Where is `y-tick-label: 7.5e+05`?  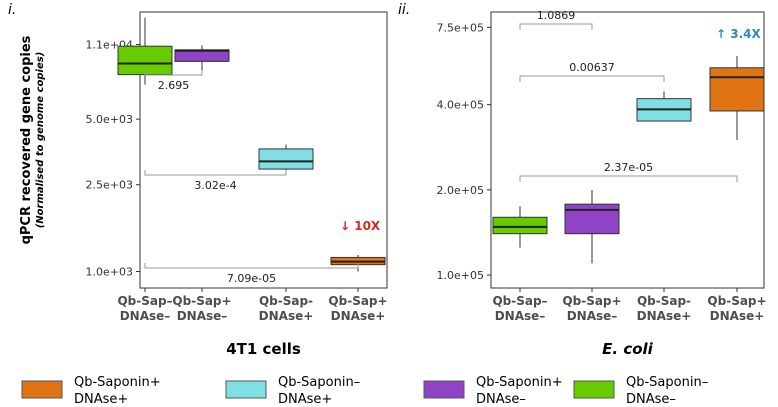 y-tick-label: 7.5e+05 is located at coordinates (460, 27).